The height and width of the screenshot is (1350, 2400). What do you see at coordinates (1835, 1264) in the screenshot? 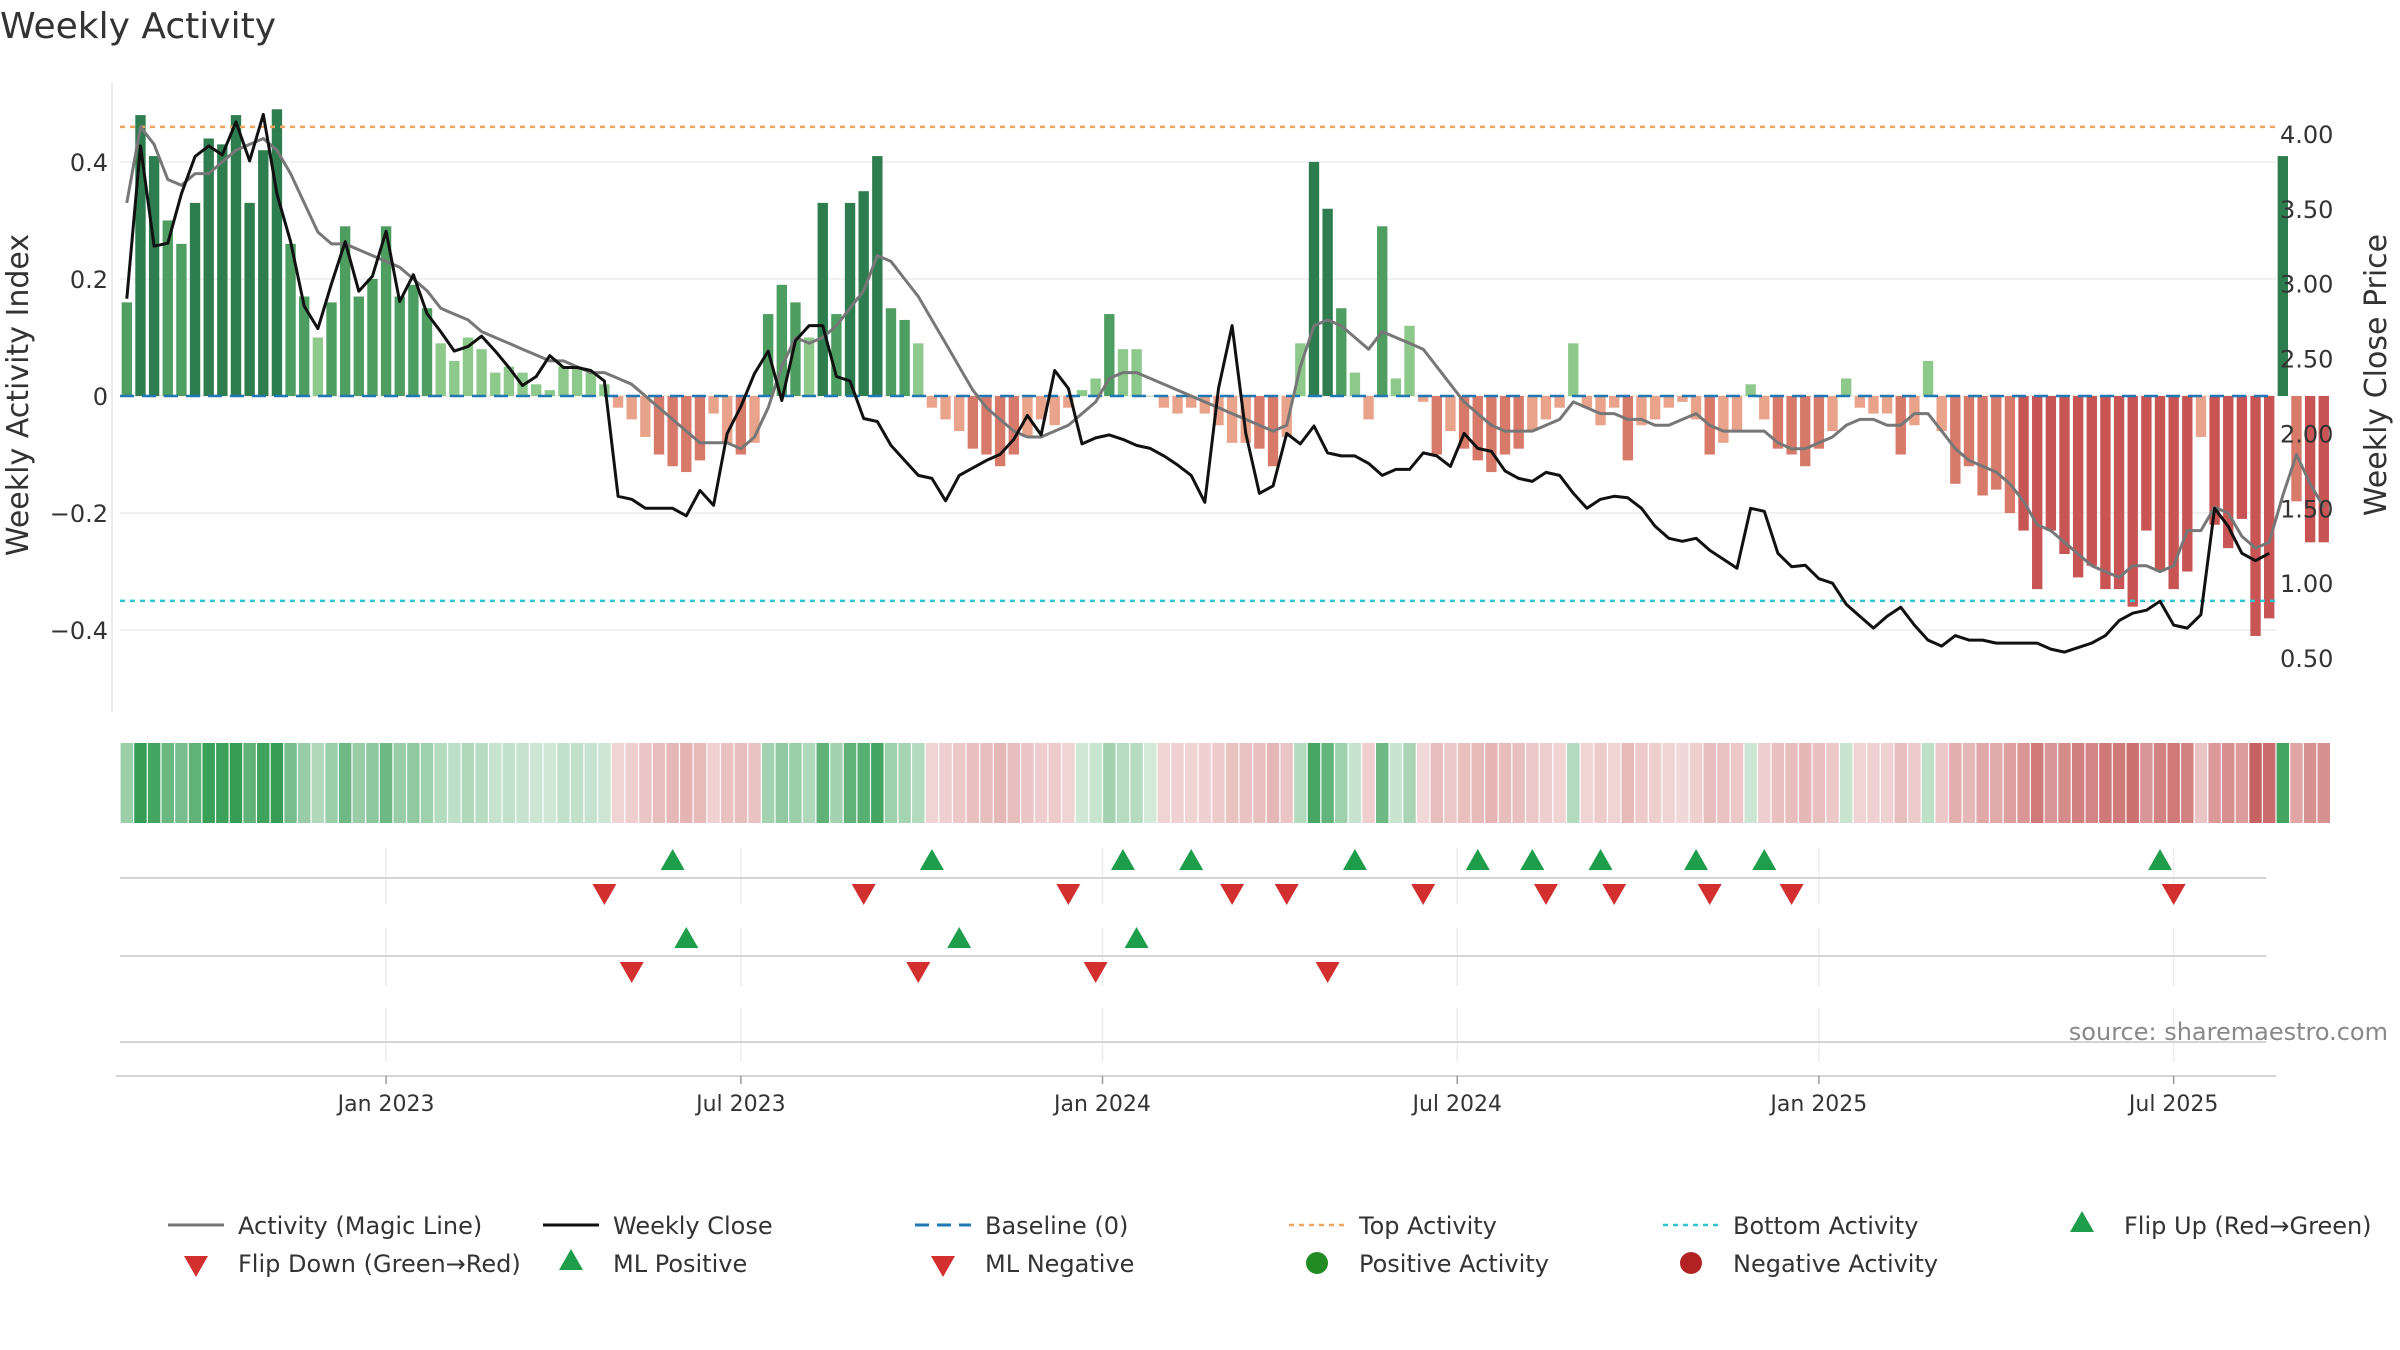
I see `legend-label: Negative Activity` at bounding box center [1835, 1264].